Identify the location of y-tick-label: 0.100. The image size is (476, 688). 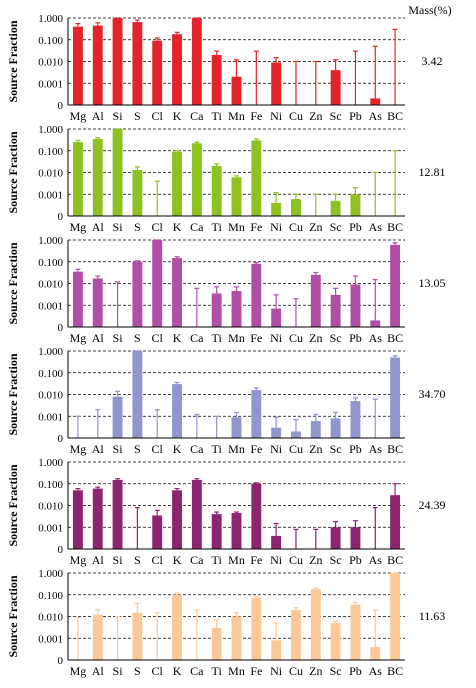
(50, 596).